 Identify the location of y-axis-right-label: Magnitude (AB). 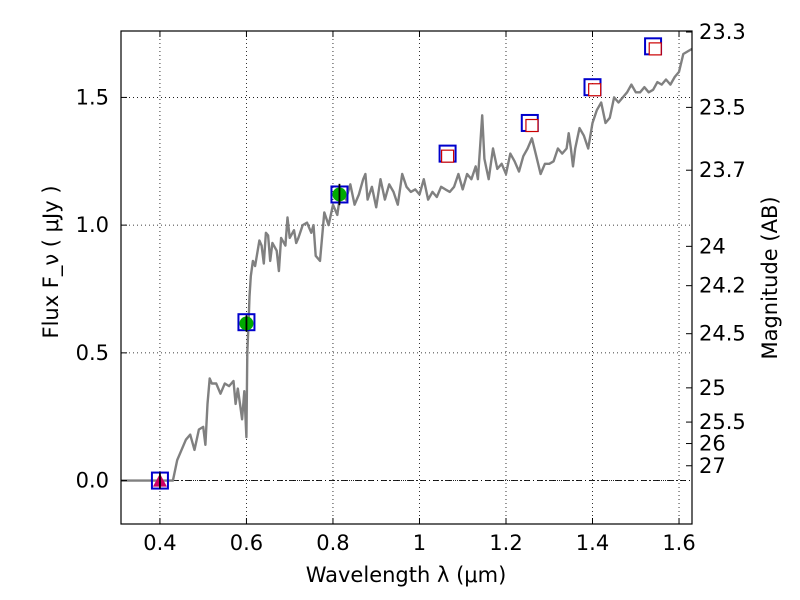
(770, 277).